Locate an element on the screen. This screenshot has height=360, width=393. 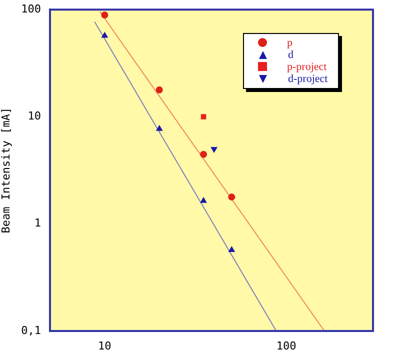
legend-label: d is located at coordinates (291, 54).